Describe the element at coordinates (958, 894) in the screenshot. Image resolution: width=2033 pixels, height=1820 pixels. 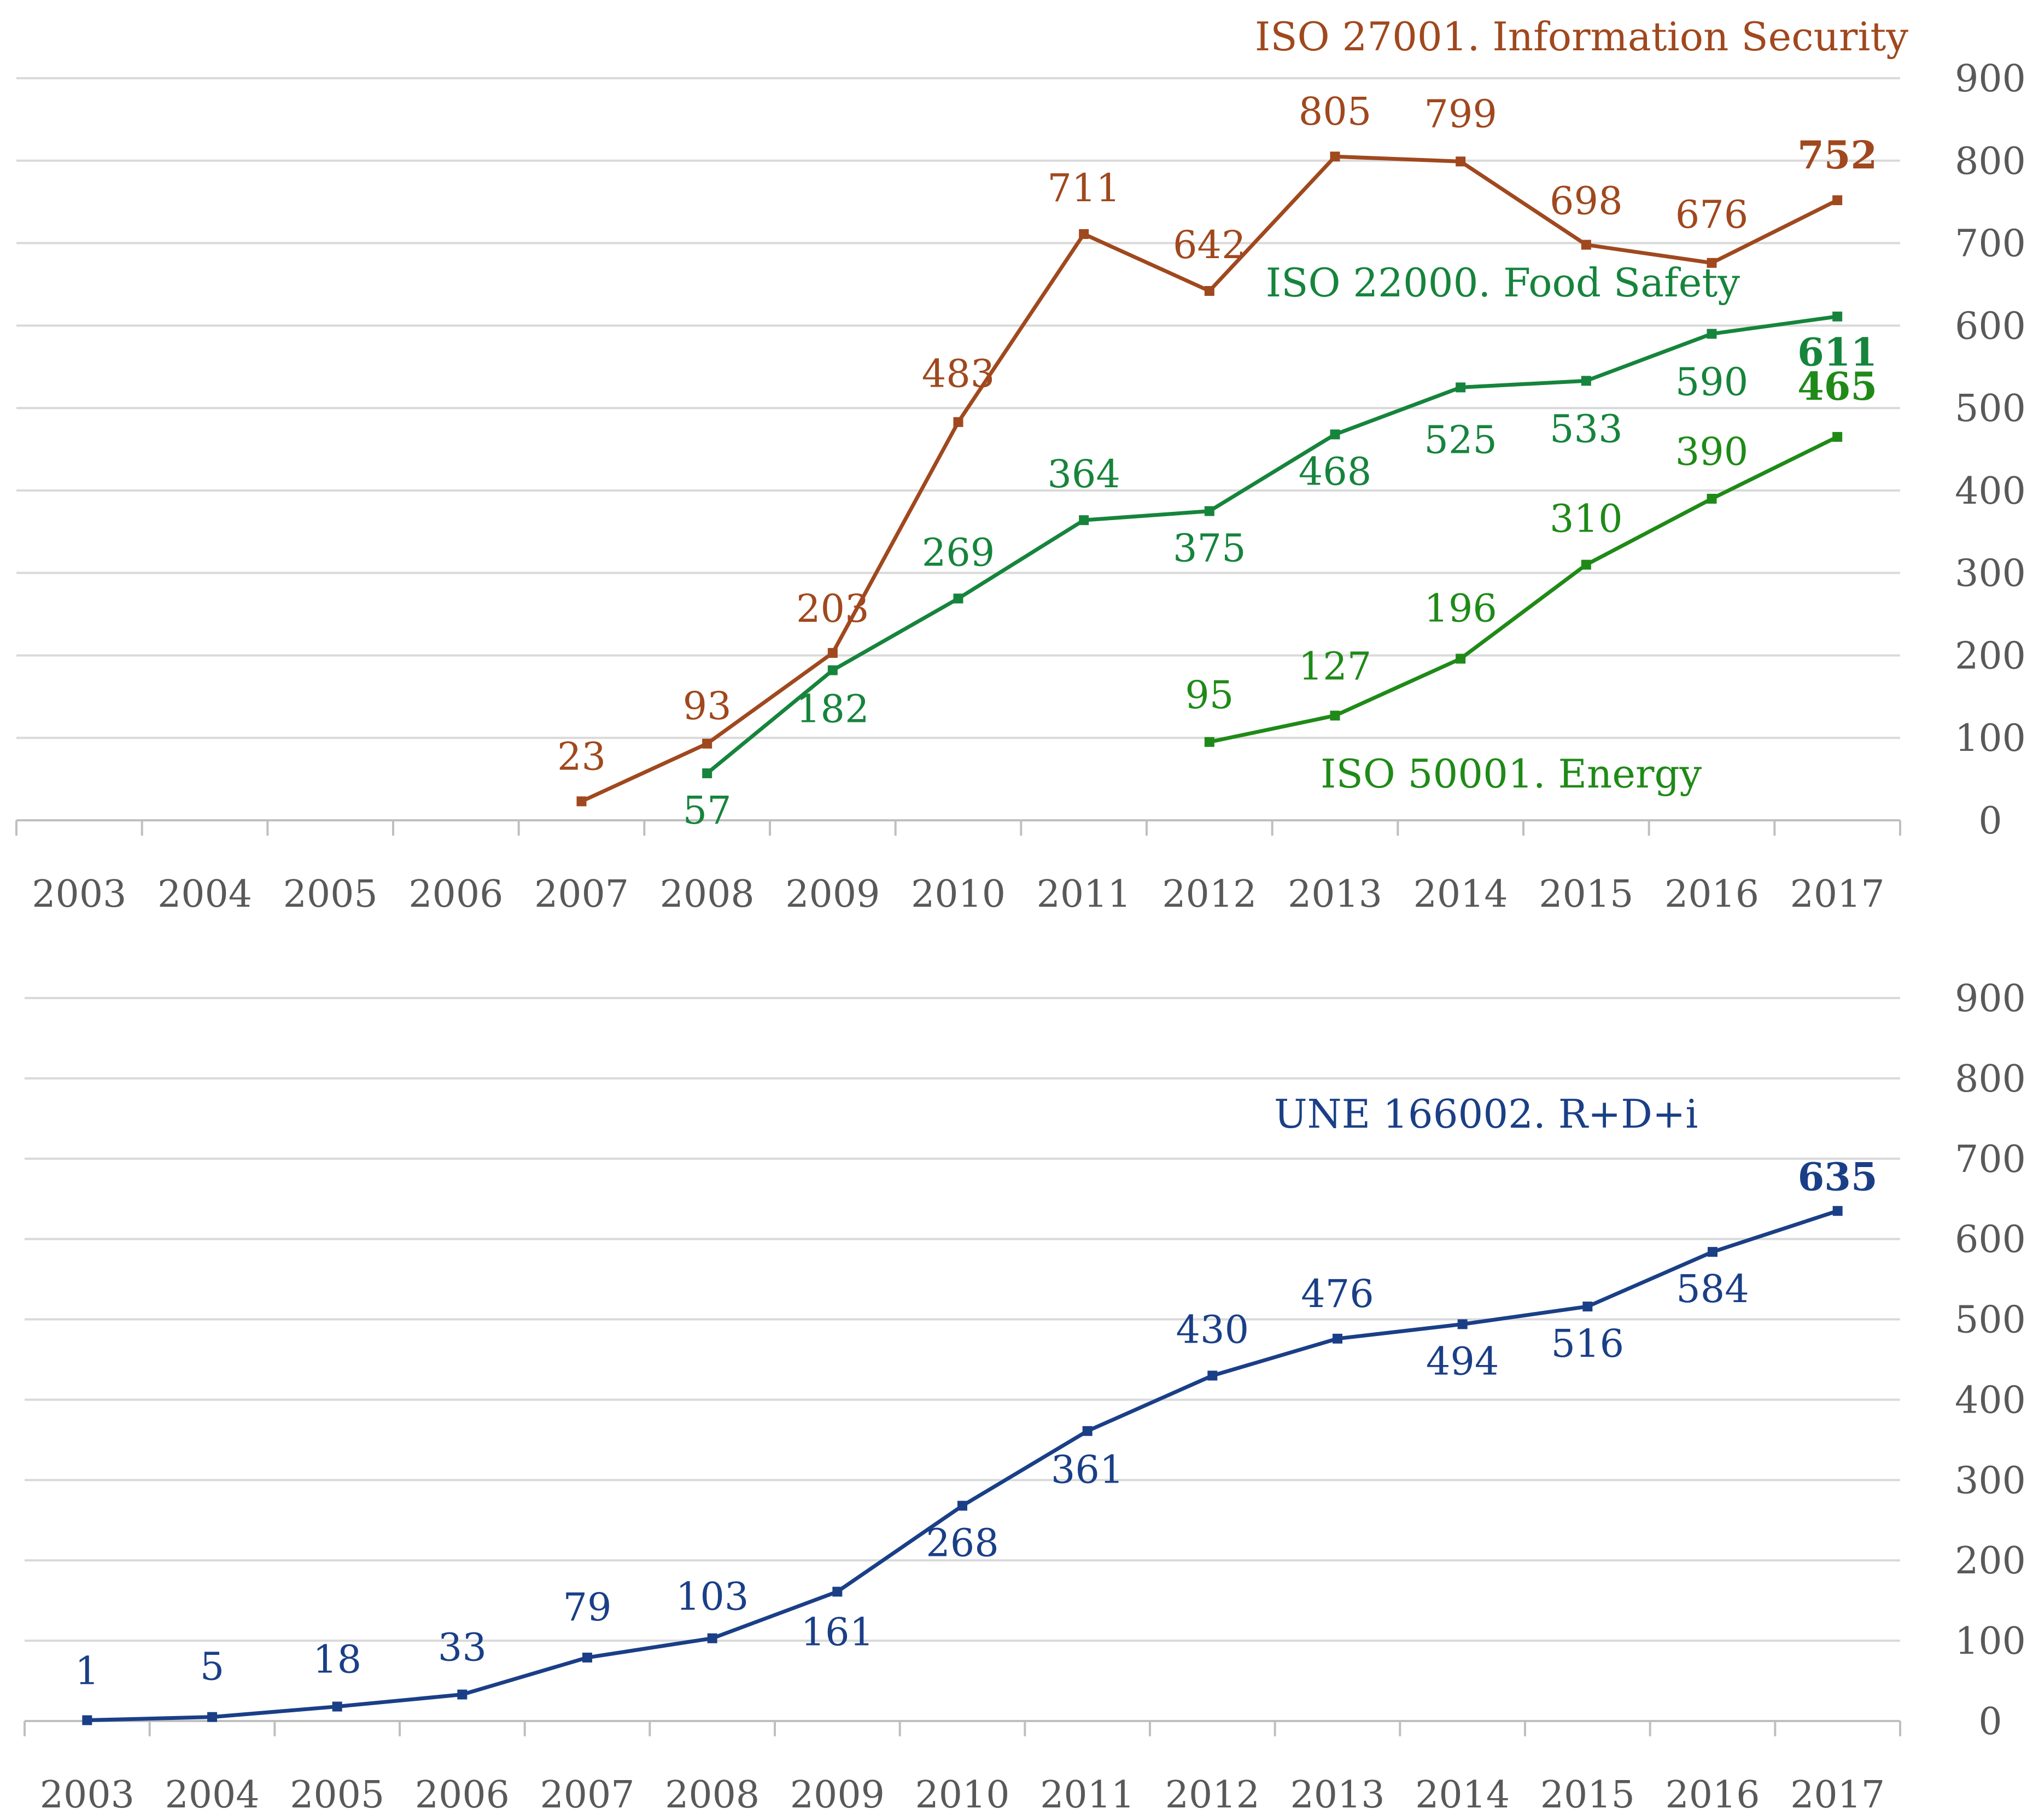
I see `x-tick-label: 2010` at that location.